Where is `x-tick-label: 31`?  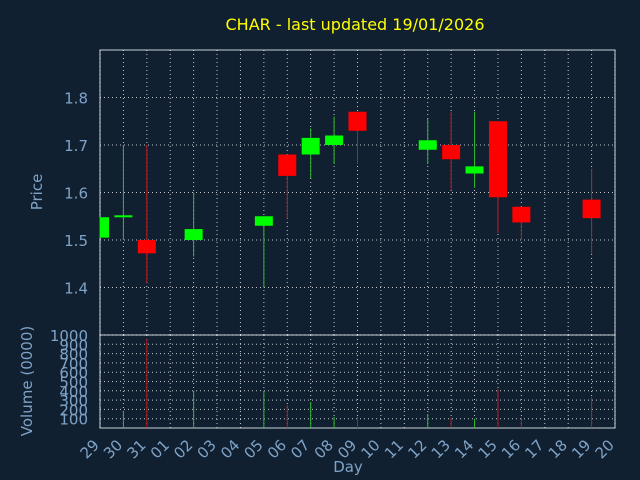
x-tick-label: 31 is located at coordinates (136, 449).